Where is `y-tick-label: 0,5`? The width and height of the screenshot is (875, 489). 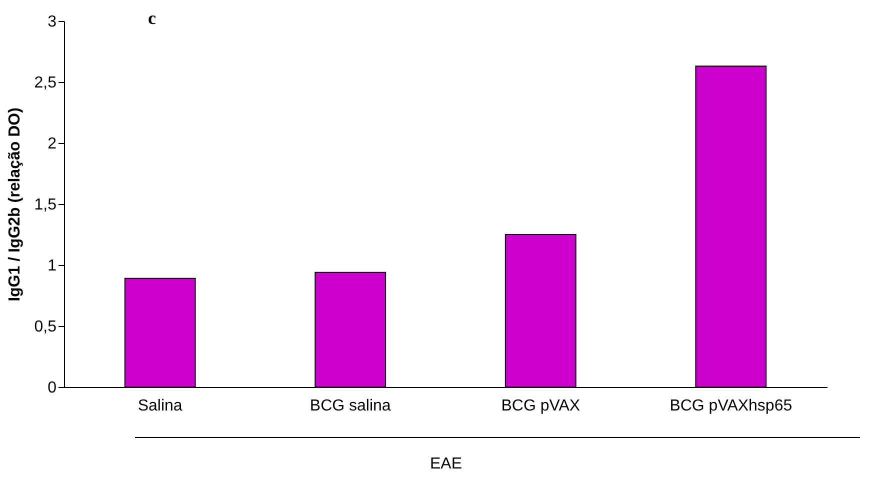 y-tick-label: 0,5 is located at coordinates (45, 327).